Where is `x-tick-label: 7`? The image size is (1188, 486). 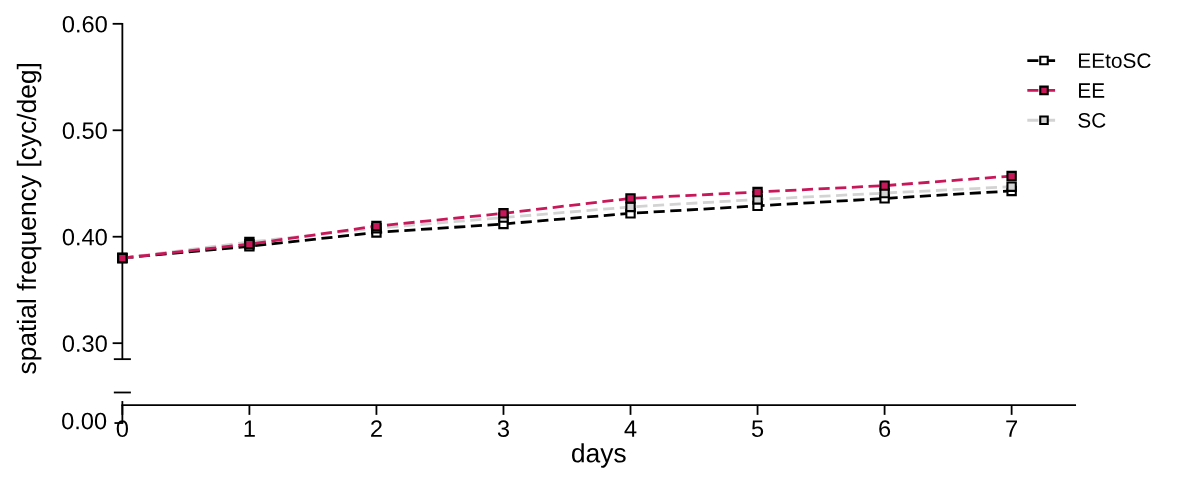
x-tick-label: 7 is located at coordinates (1011, 428).